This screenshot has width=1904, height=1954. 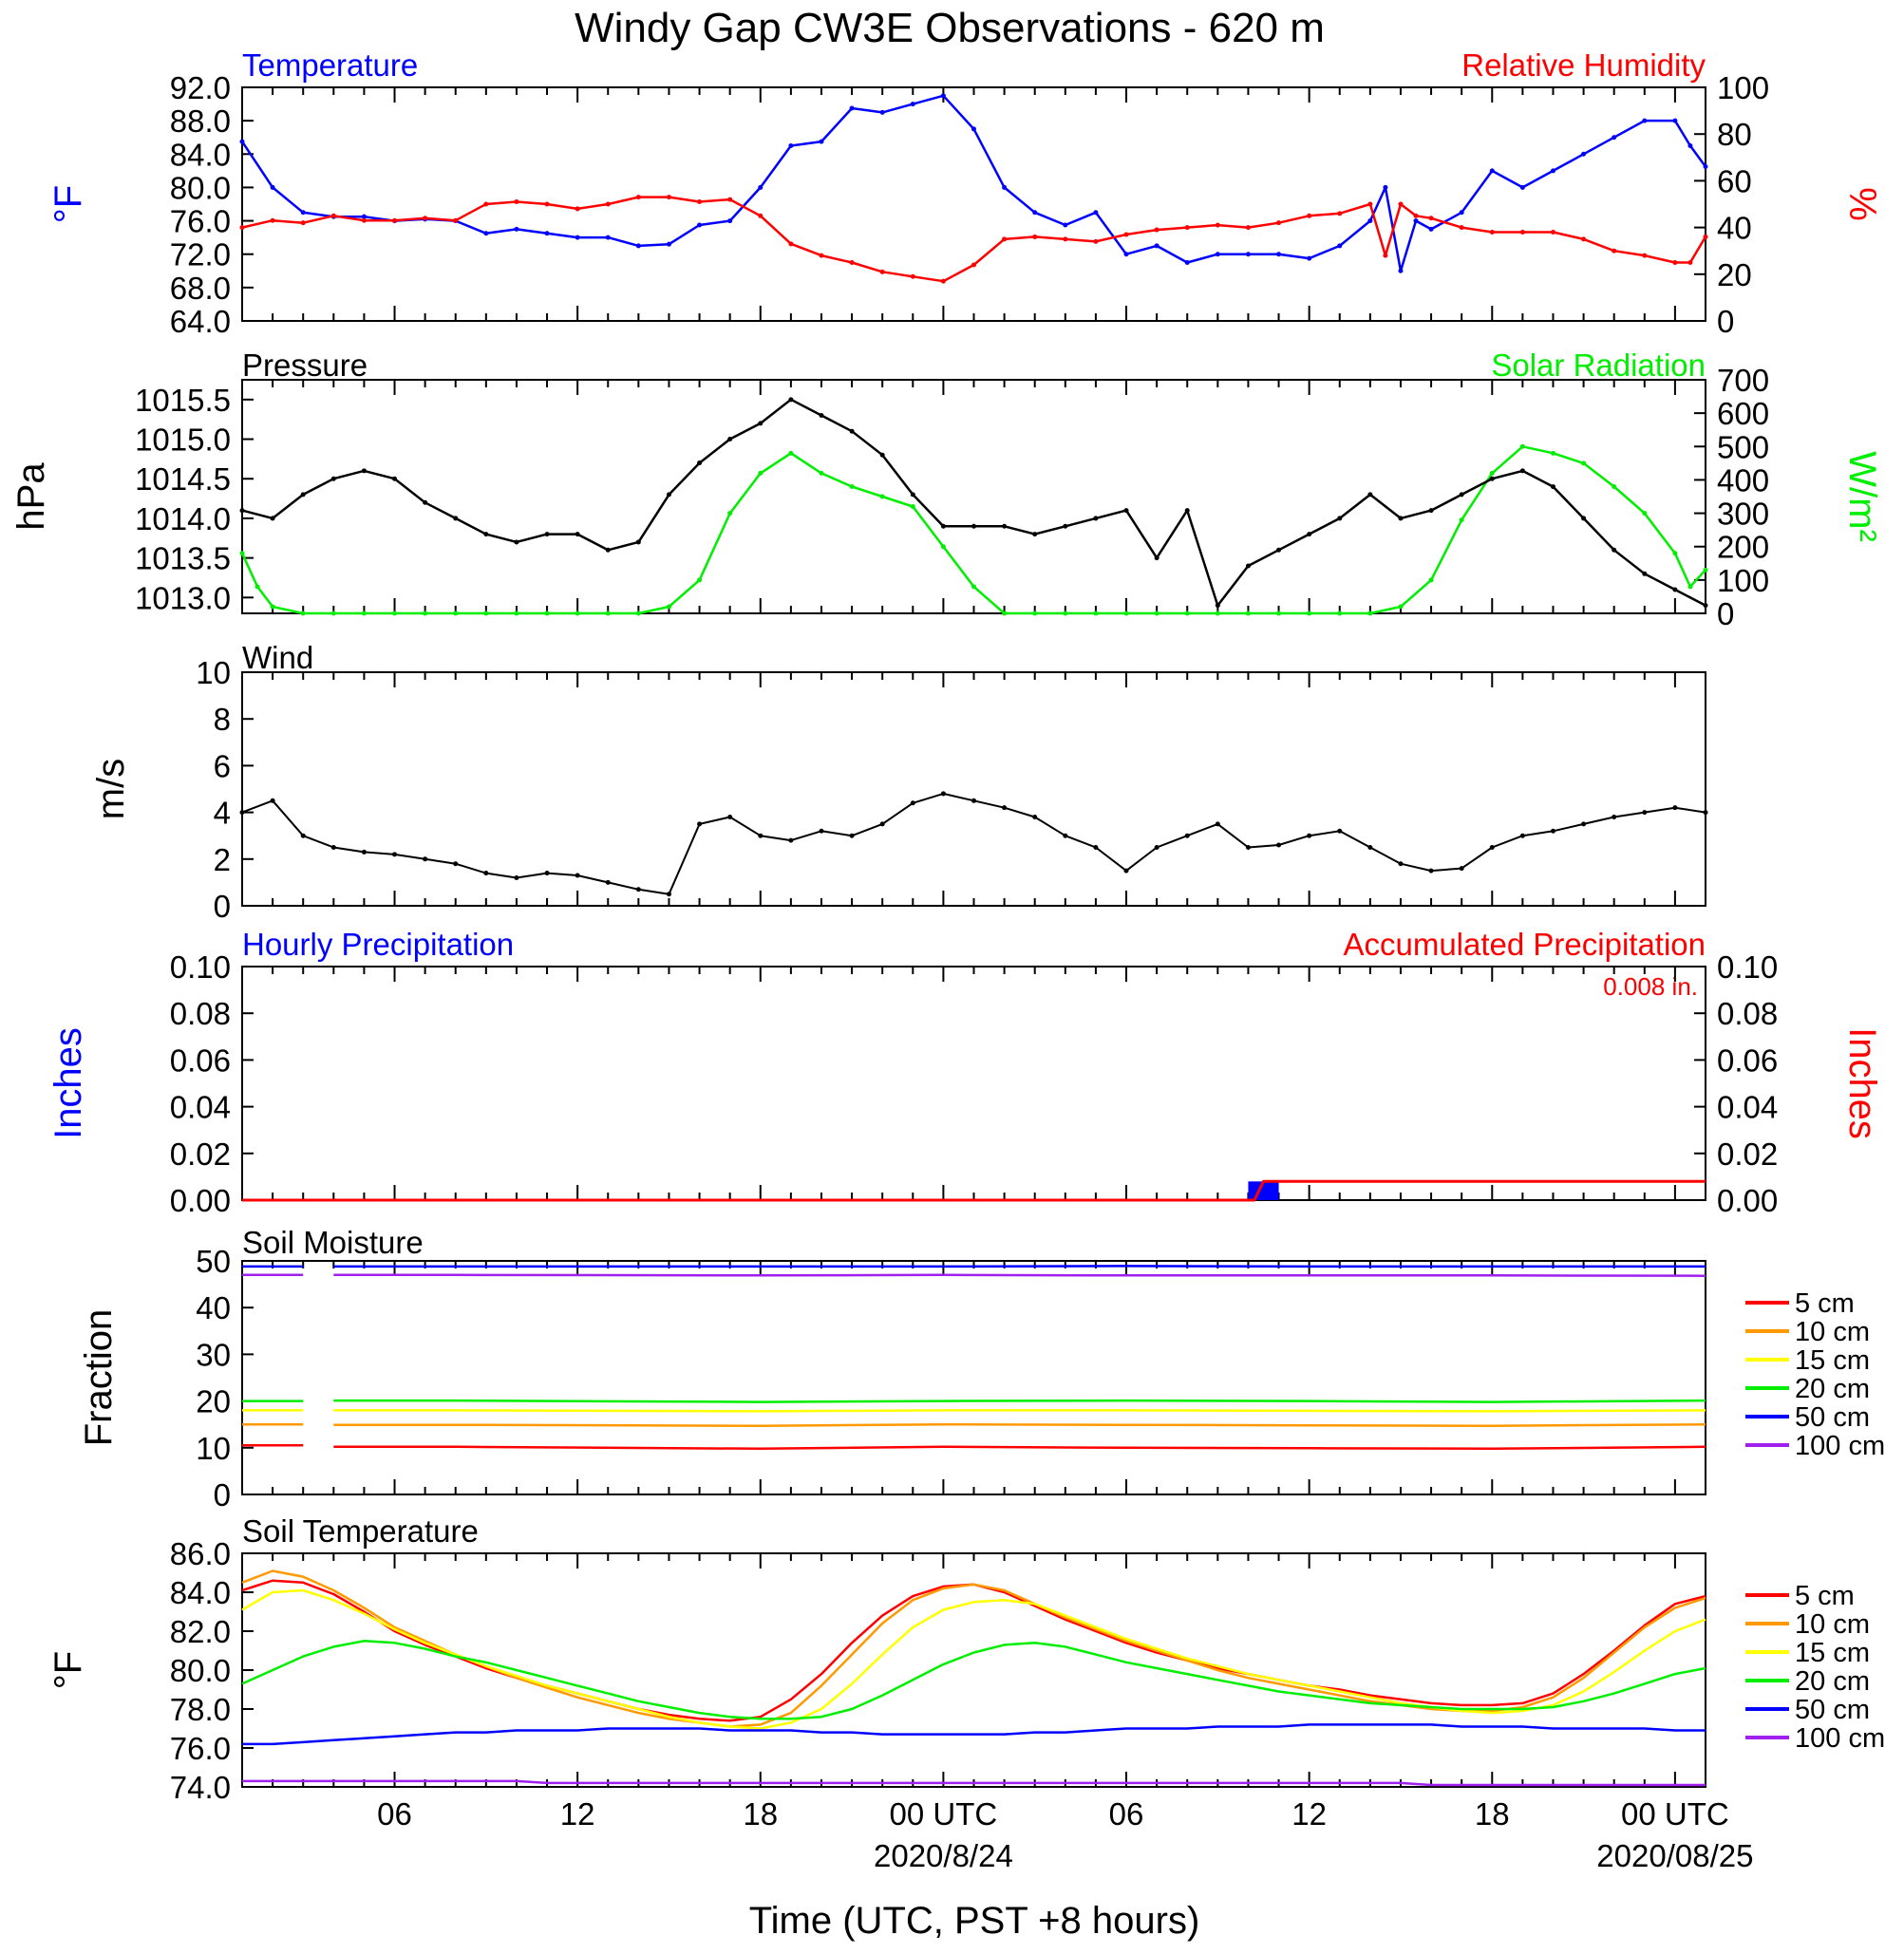 What do you see at coordinates (1832, 1653) in the screenshot?
I see `legend-label: 15 cm` at bounding box center [1832, 1653].